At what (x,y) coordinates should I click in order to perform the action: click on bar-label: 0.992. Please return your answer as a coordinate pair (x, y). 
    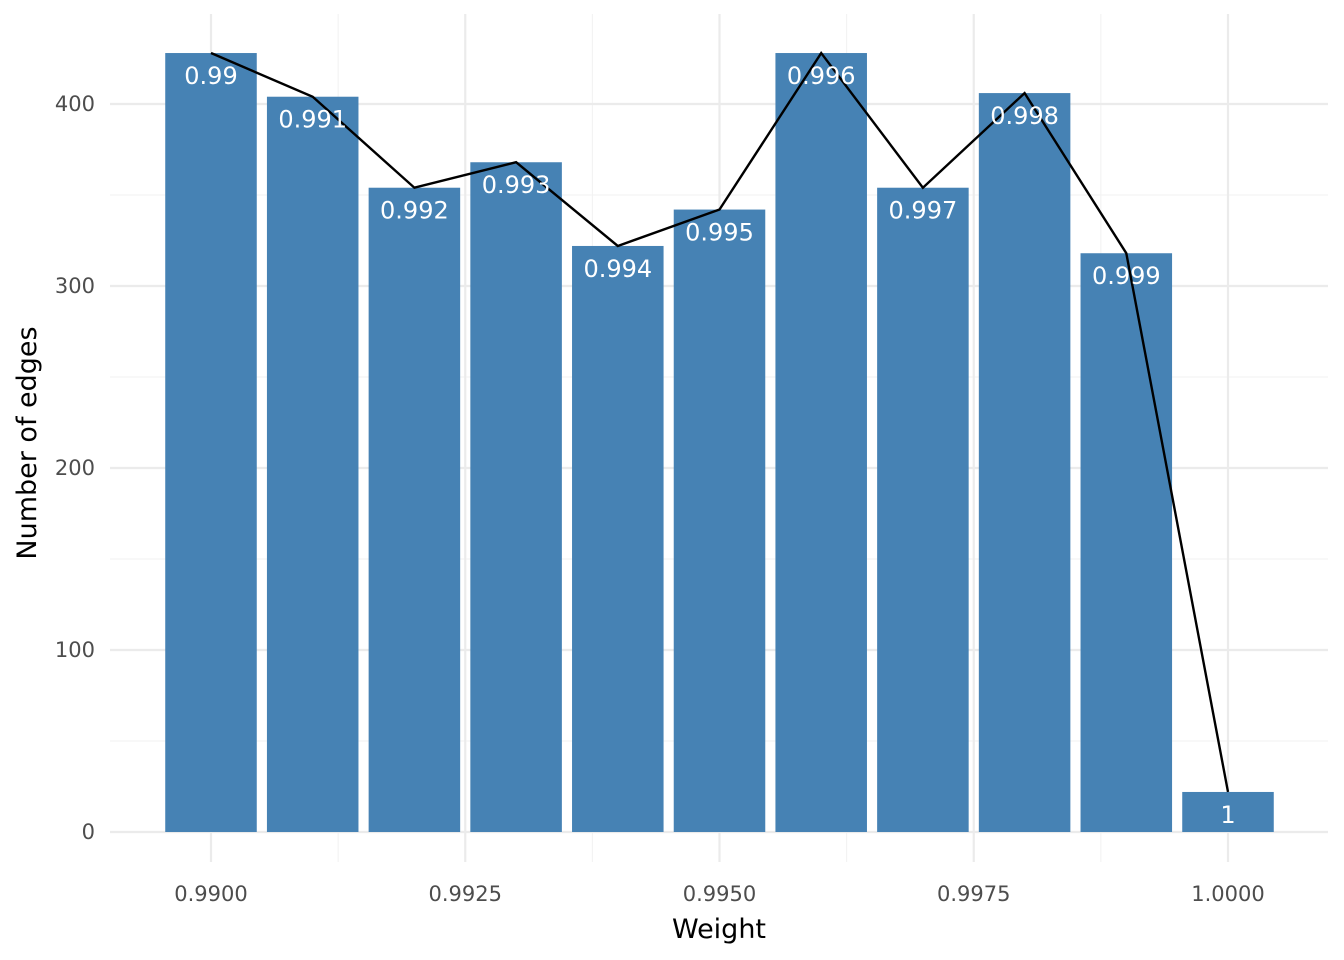
    Looking at the image, I should click on (414, 211).